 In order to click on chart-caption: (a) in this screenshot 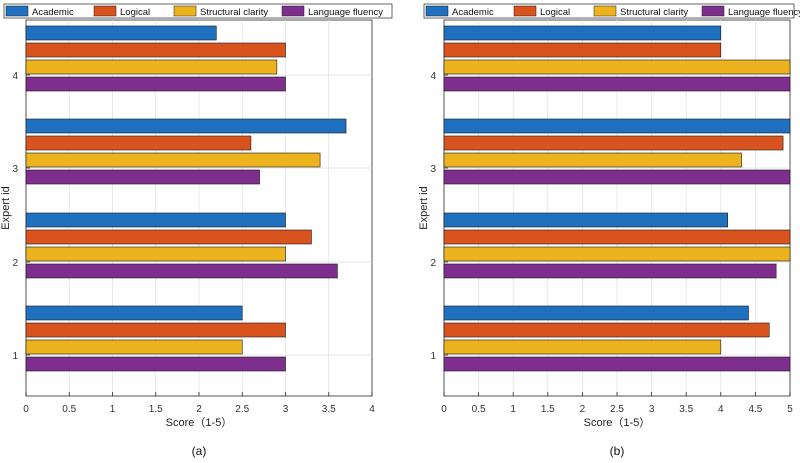, I will do `click(199, 451)`.